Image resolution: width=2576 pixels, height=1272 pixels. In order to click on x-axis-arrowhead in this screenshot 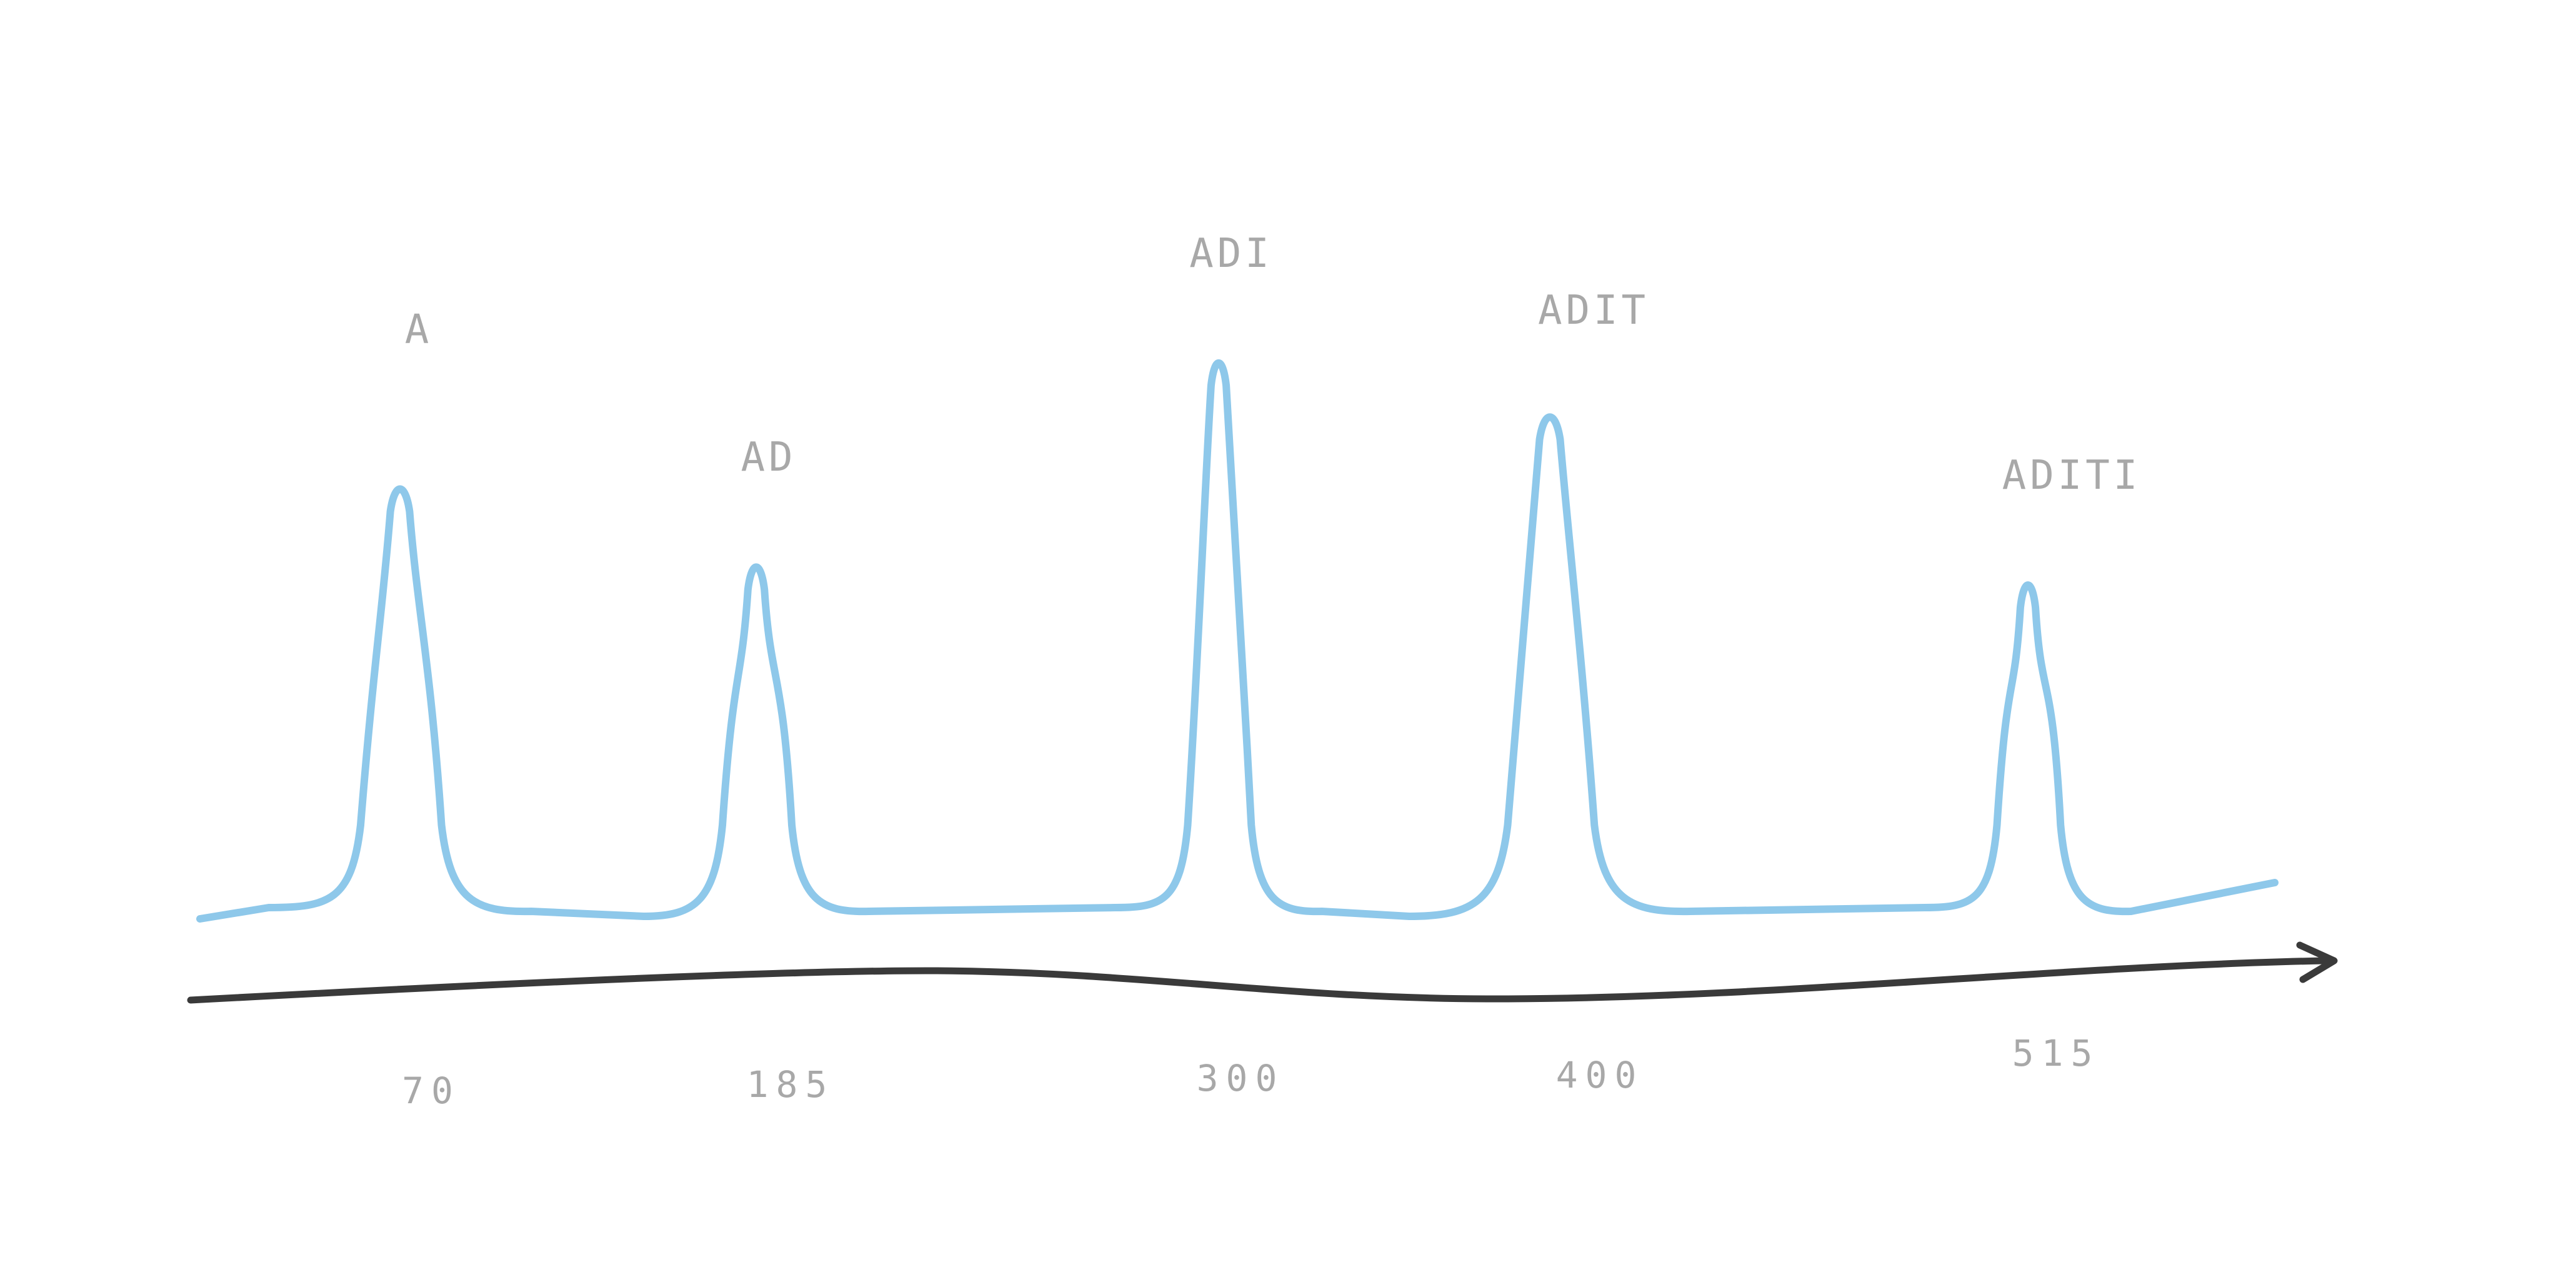, I will do `click(2317, 962)`.